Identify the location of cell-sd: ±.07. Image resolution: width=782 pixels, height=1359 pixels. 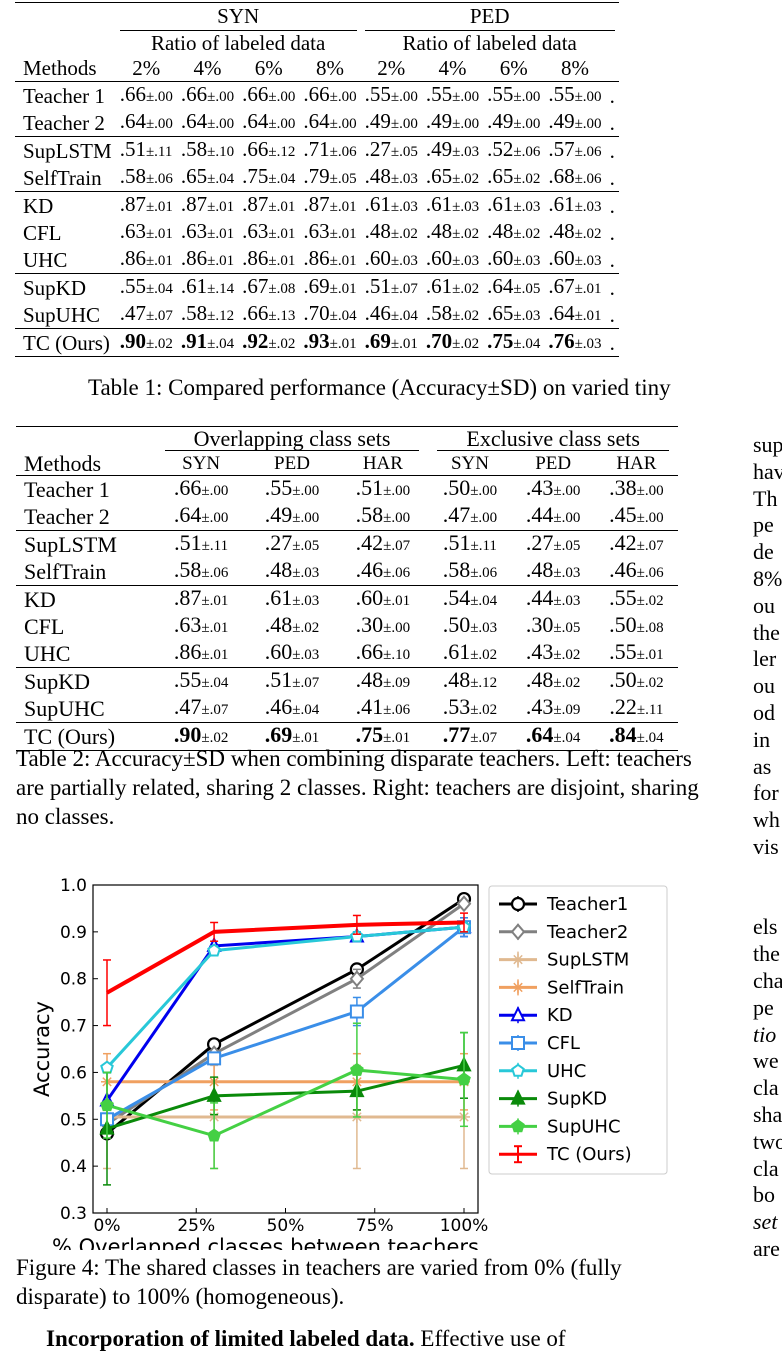
(650, 546).